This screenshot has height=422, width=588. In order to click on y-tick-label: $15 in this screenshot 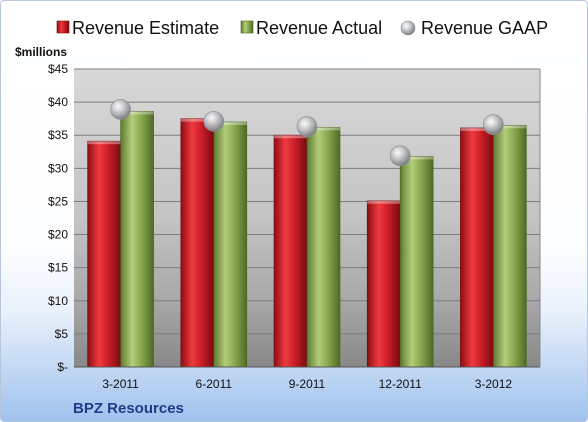, I will do `click(58, 268)`.